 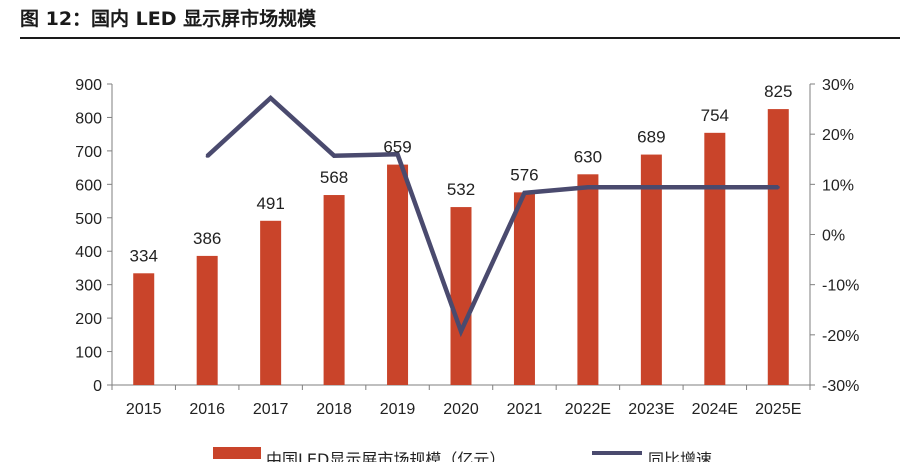 I want to click on x-tick-label: 2017, so click(x=271, y=409).